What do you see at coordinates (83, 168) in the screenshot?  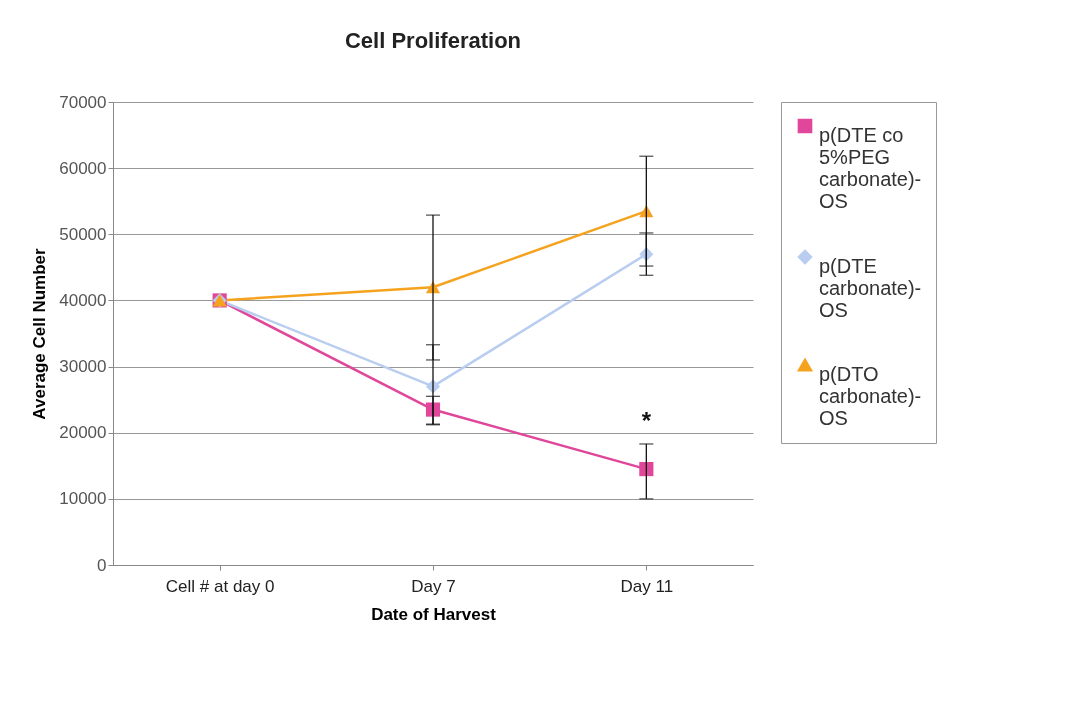 I see `y-tick-label: 60000` at bounding box center [83, 168].